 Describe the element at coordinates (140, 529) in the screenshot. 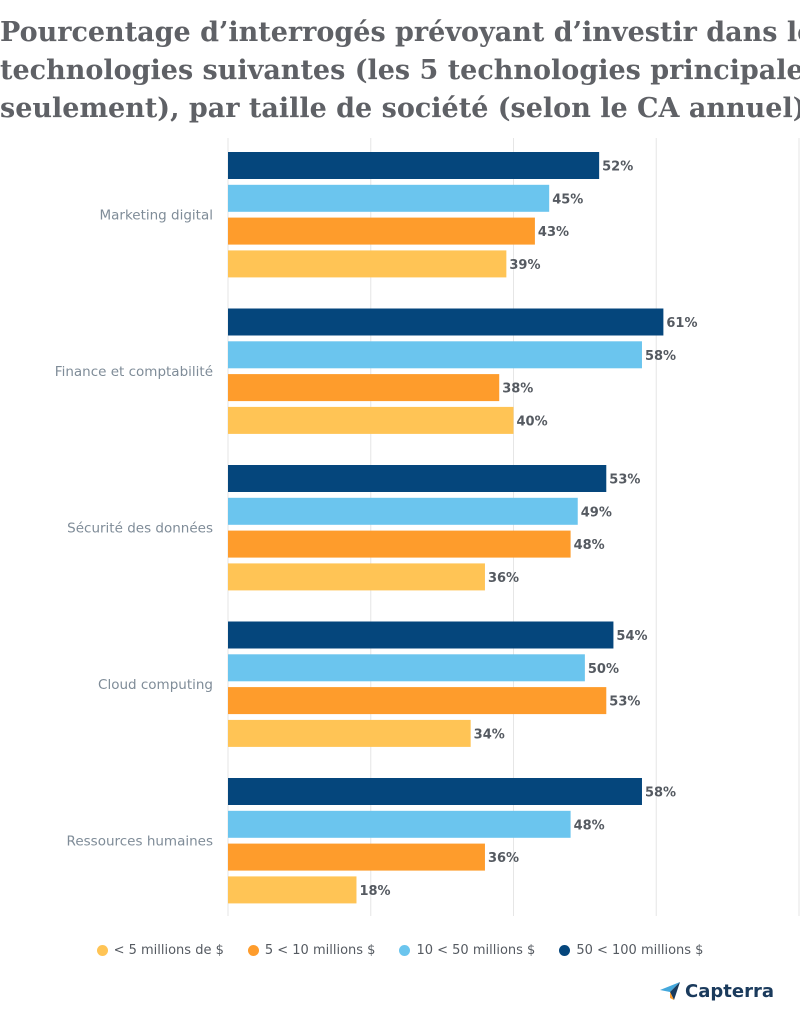

I see `category-label: Sécurité des données` at that location.